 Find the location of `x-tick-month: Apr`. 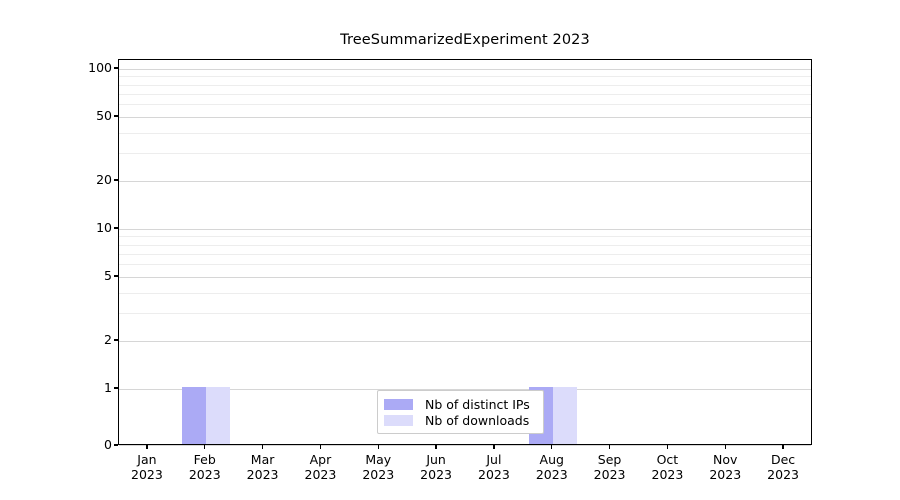

x-tick-month: Apr is located at coordinates (320, 459).